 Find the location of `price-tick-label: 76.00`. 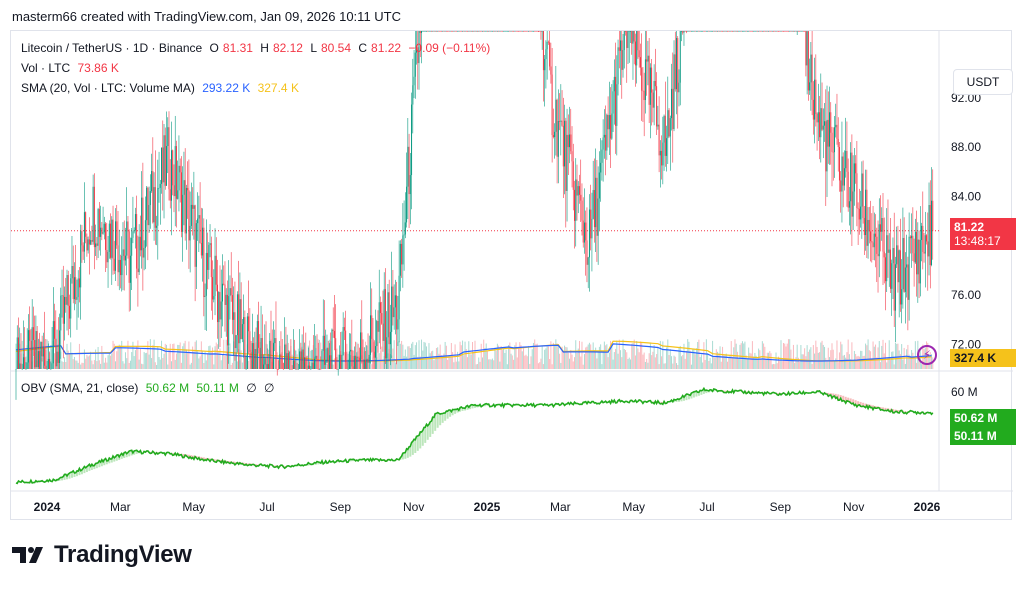

price-tick-label: 76.00 is located at coordinates (966, 295).